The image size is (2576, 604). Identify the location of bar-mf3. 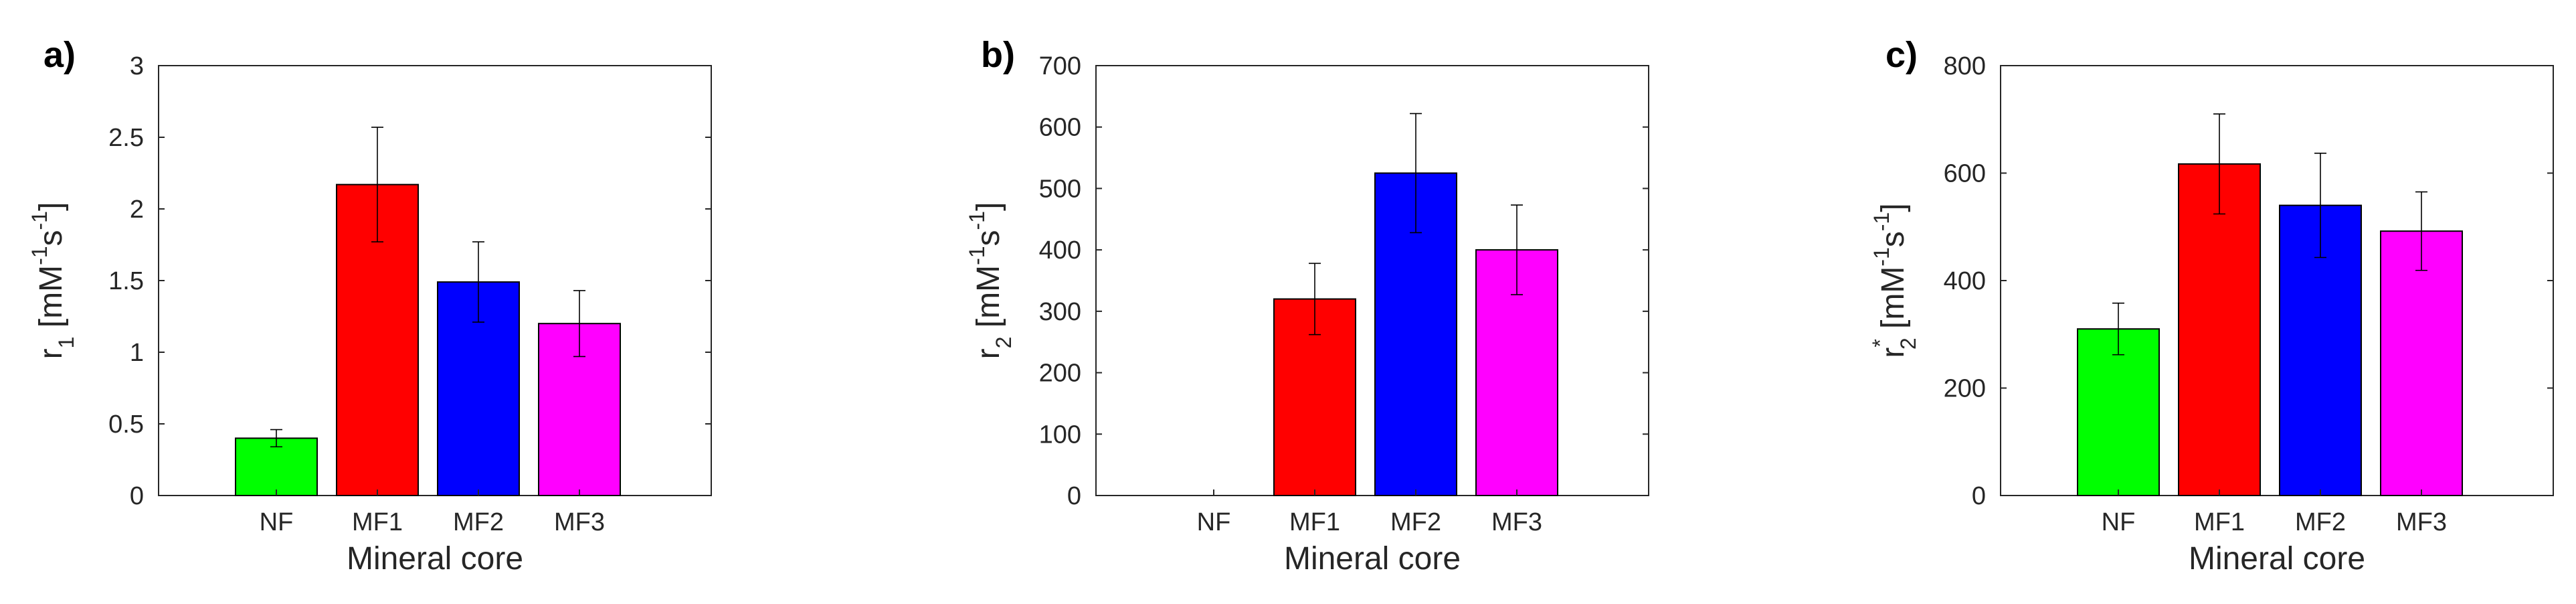
(2421, 363).